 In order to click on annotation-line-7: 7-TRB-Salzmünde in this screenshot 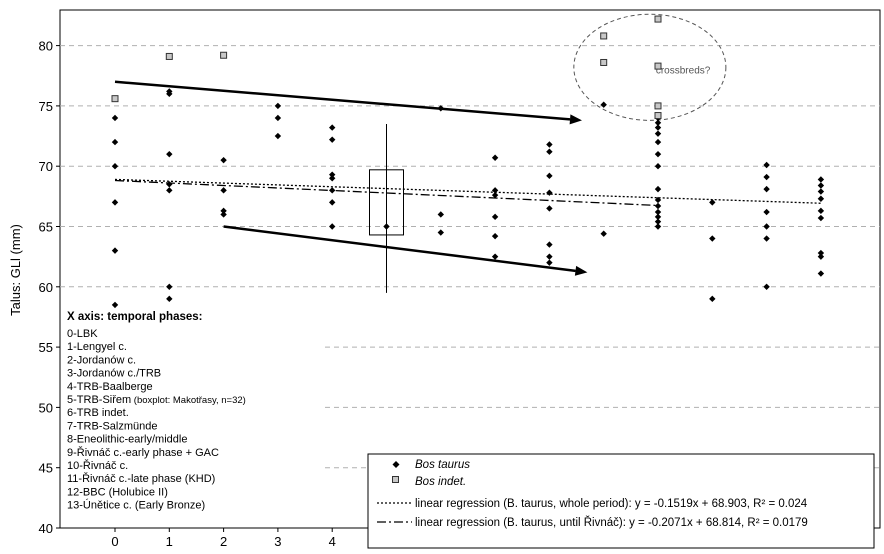, I will do `click(112, 426)`.